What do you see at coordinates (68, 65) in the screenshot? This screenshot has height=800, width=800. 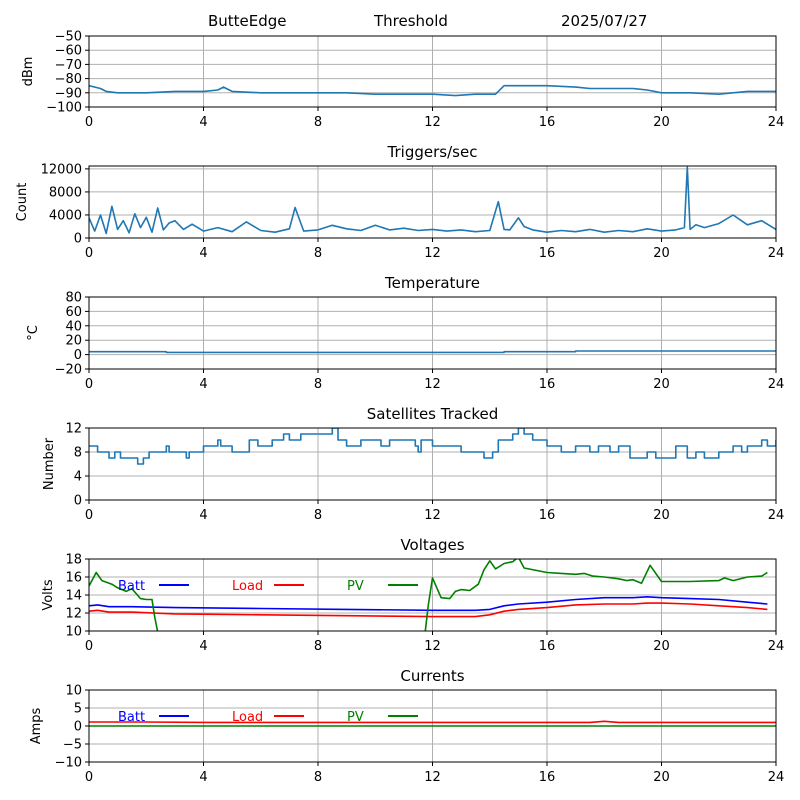 I see `y-tick-label: −70` at bounding box center [68, 65].